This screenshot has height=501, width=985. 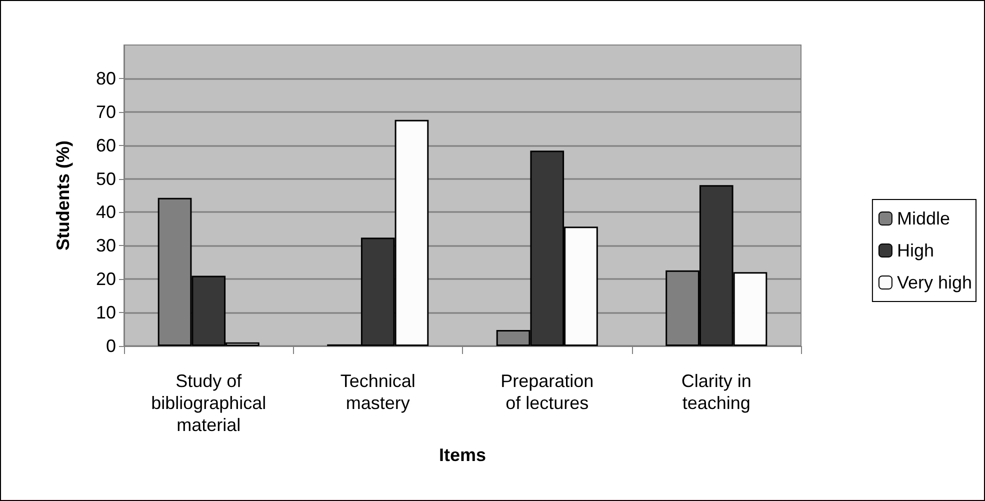 What do you see at coordinates (462, 455) in the screenshot?
I see `x-axis-title: Items` at bounding box center [462, 455].